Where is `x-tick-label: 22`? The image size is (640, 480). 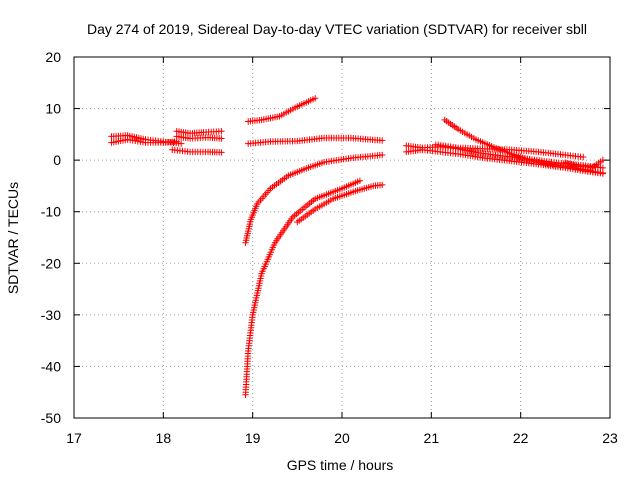
x-tick-label: 22 is located at coordinates (521, 438).